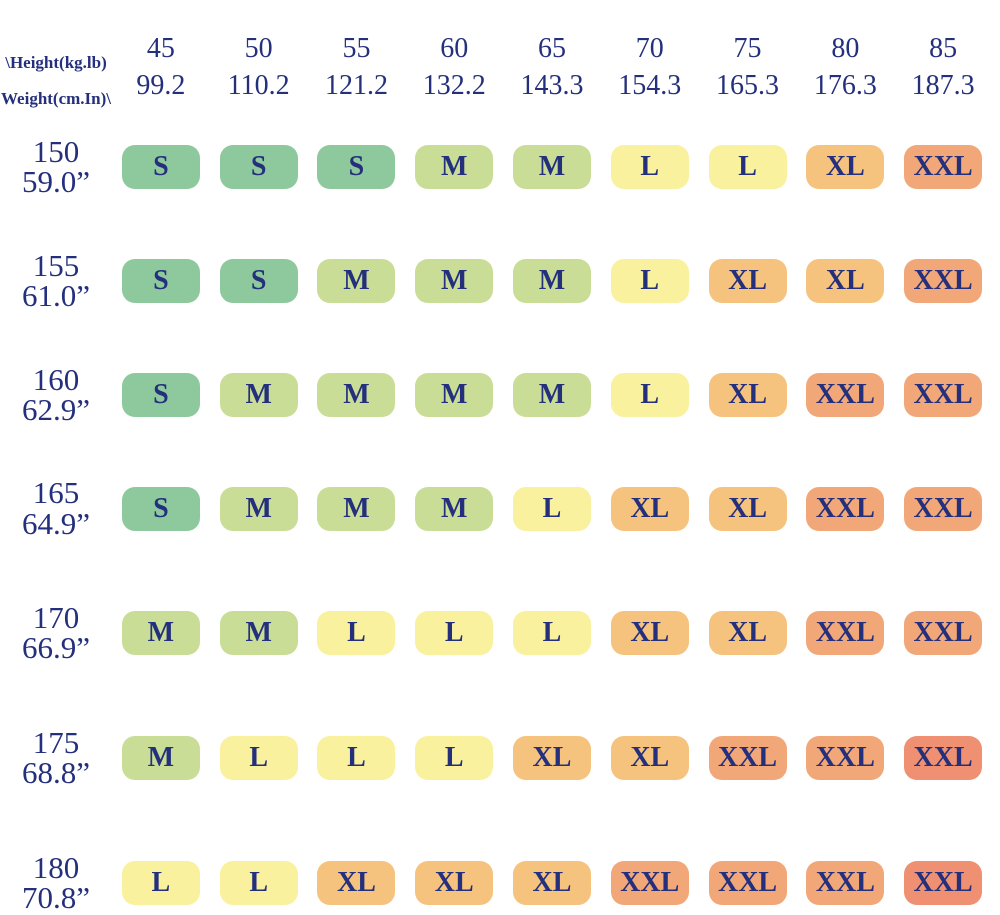 Image resolution: width=1000 pixels, height=915 pixels. Describe the element at coordinates (454, 85) in the screenshot. I see `weight-lb-value: 132.2` at that location.